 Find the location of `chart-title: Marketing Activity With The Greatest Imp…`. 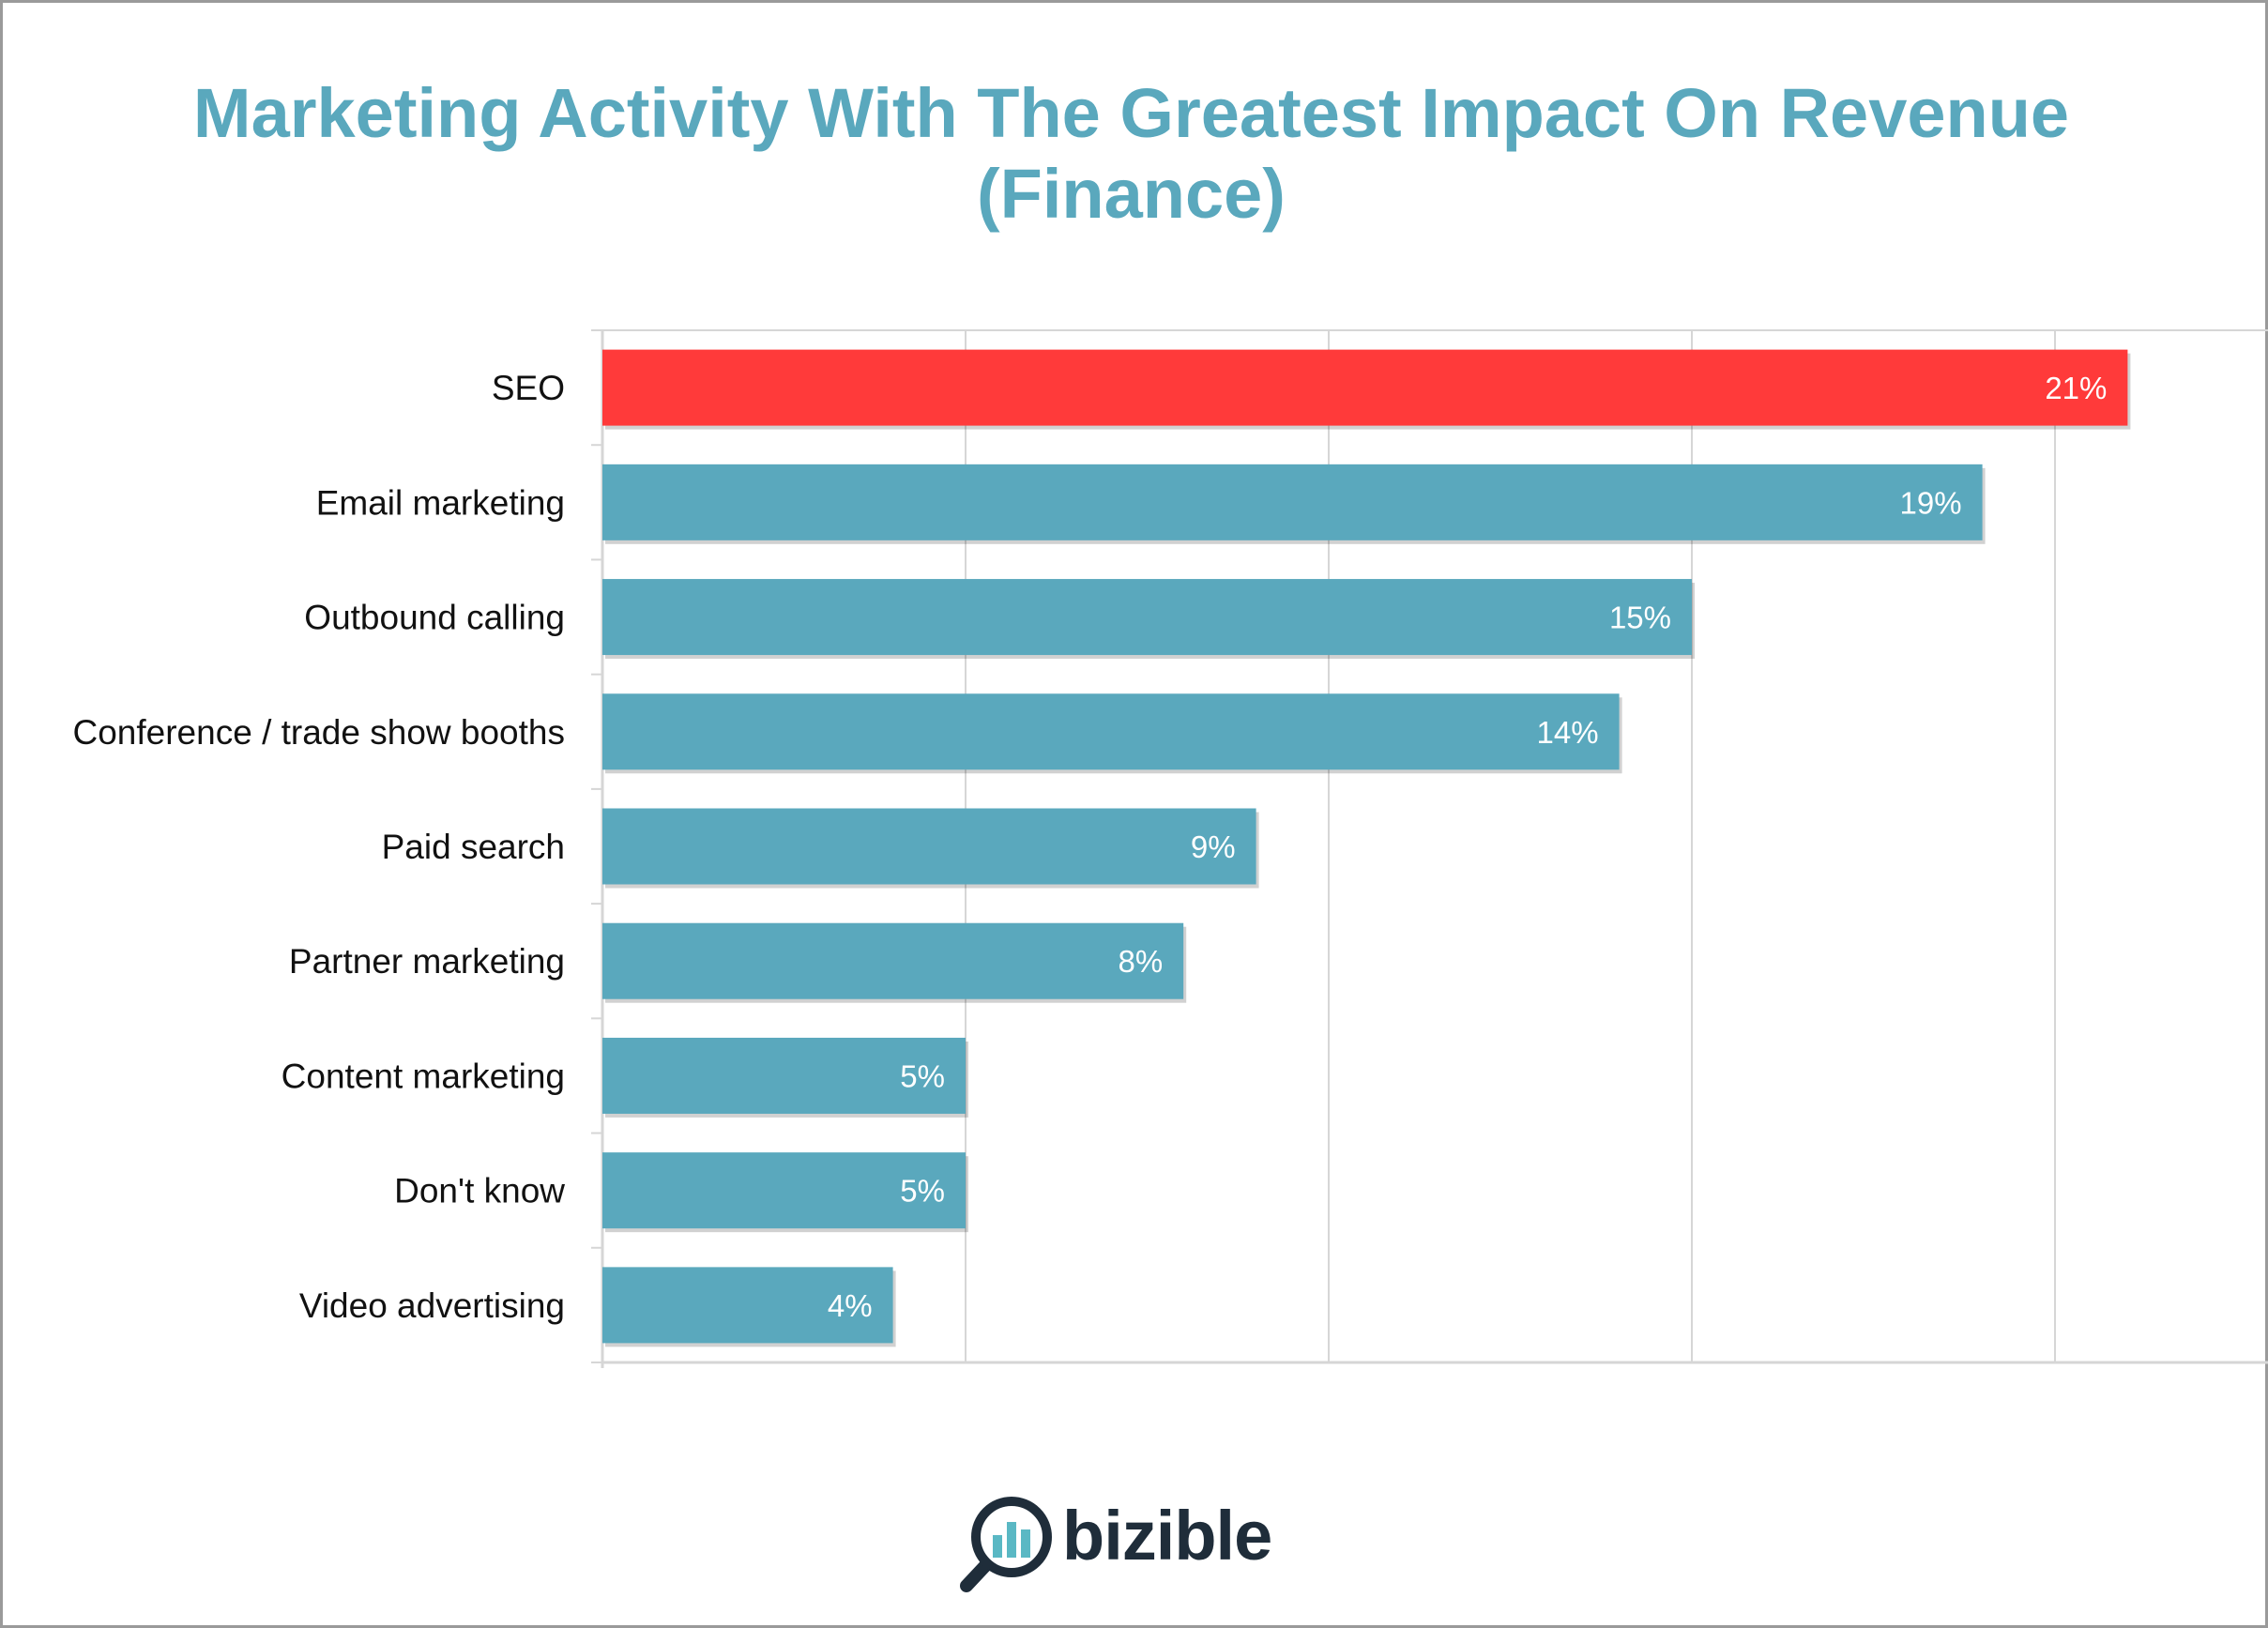

chart-title: Marketing Activity With The Greatest Imp… is located at coordinates (1131, 154).